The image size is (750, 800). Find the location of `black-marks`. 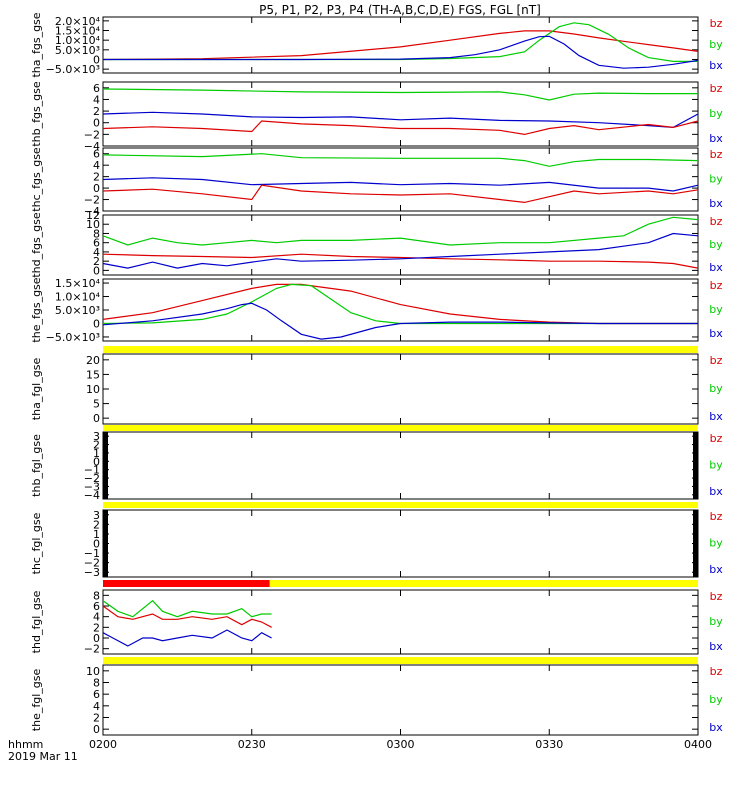

black-marks is located at coordinates (400, 504).